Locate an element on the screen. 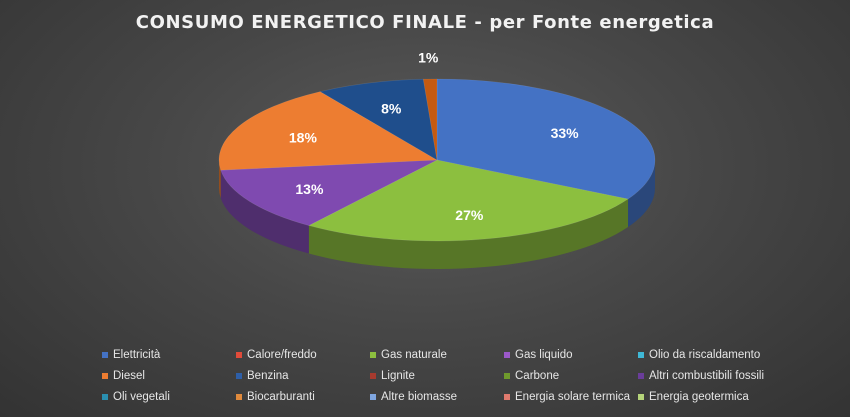 This screenshot has height=417, width=850. legend-label: Oli vegetali is located at coordinates (141, 396).